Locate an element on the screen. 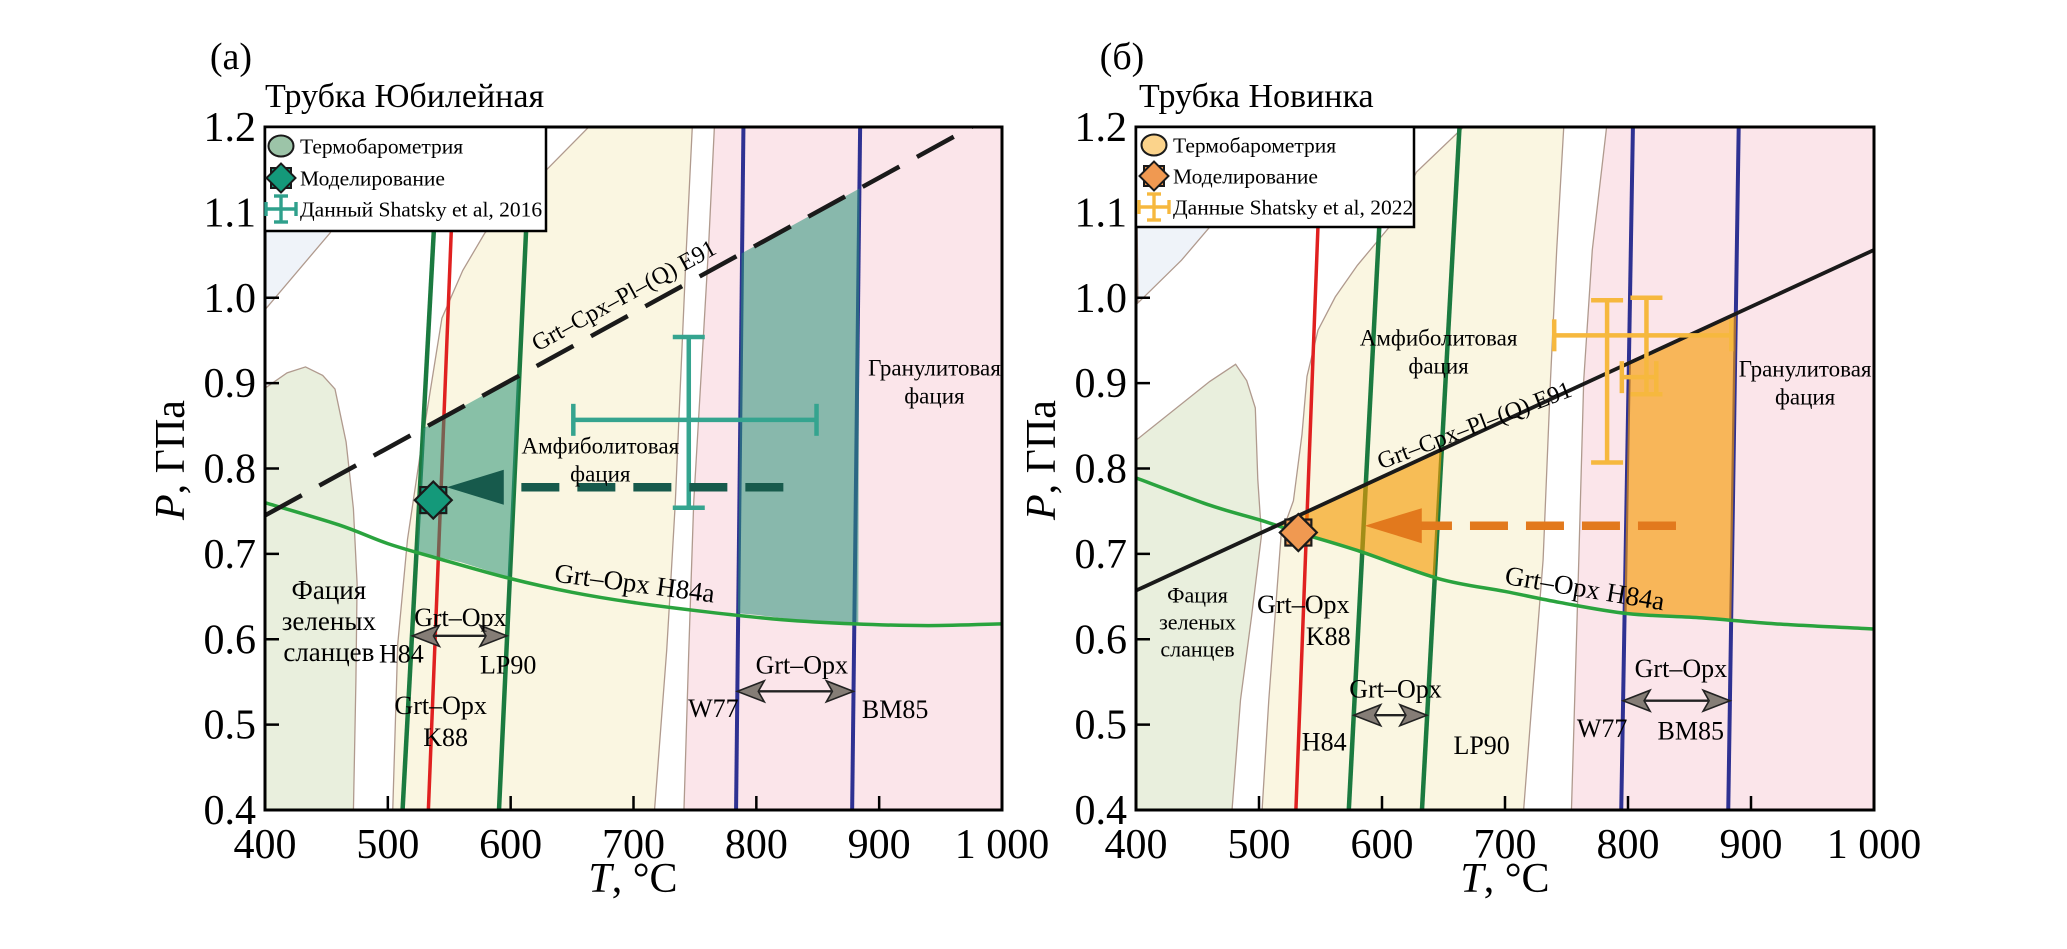  granulite-label: Гранулитовая is located at coordinates (1805, 368).